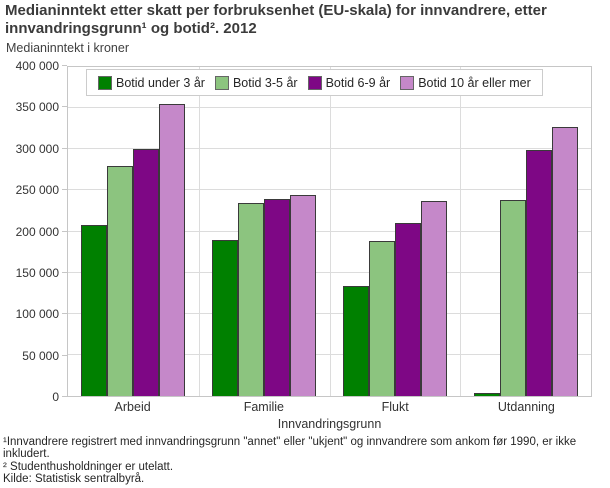  I want to click on bar-group-utdanning, so click(525, 231).